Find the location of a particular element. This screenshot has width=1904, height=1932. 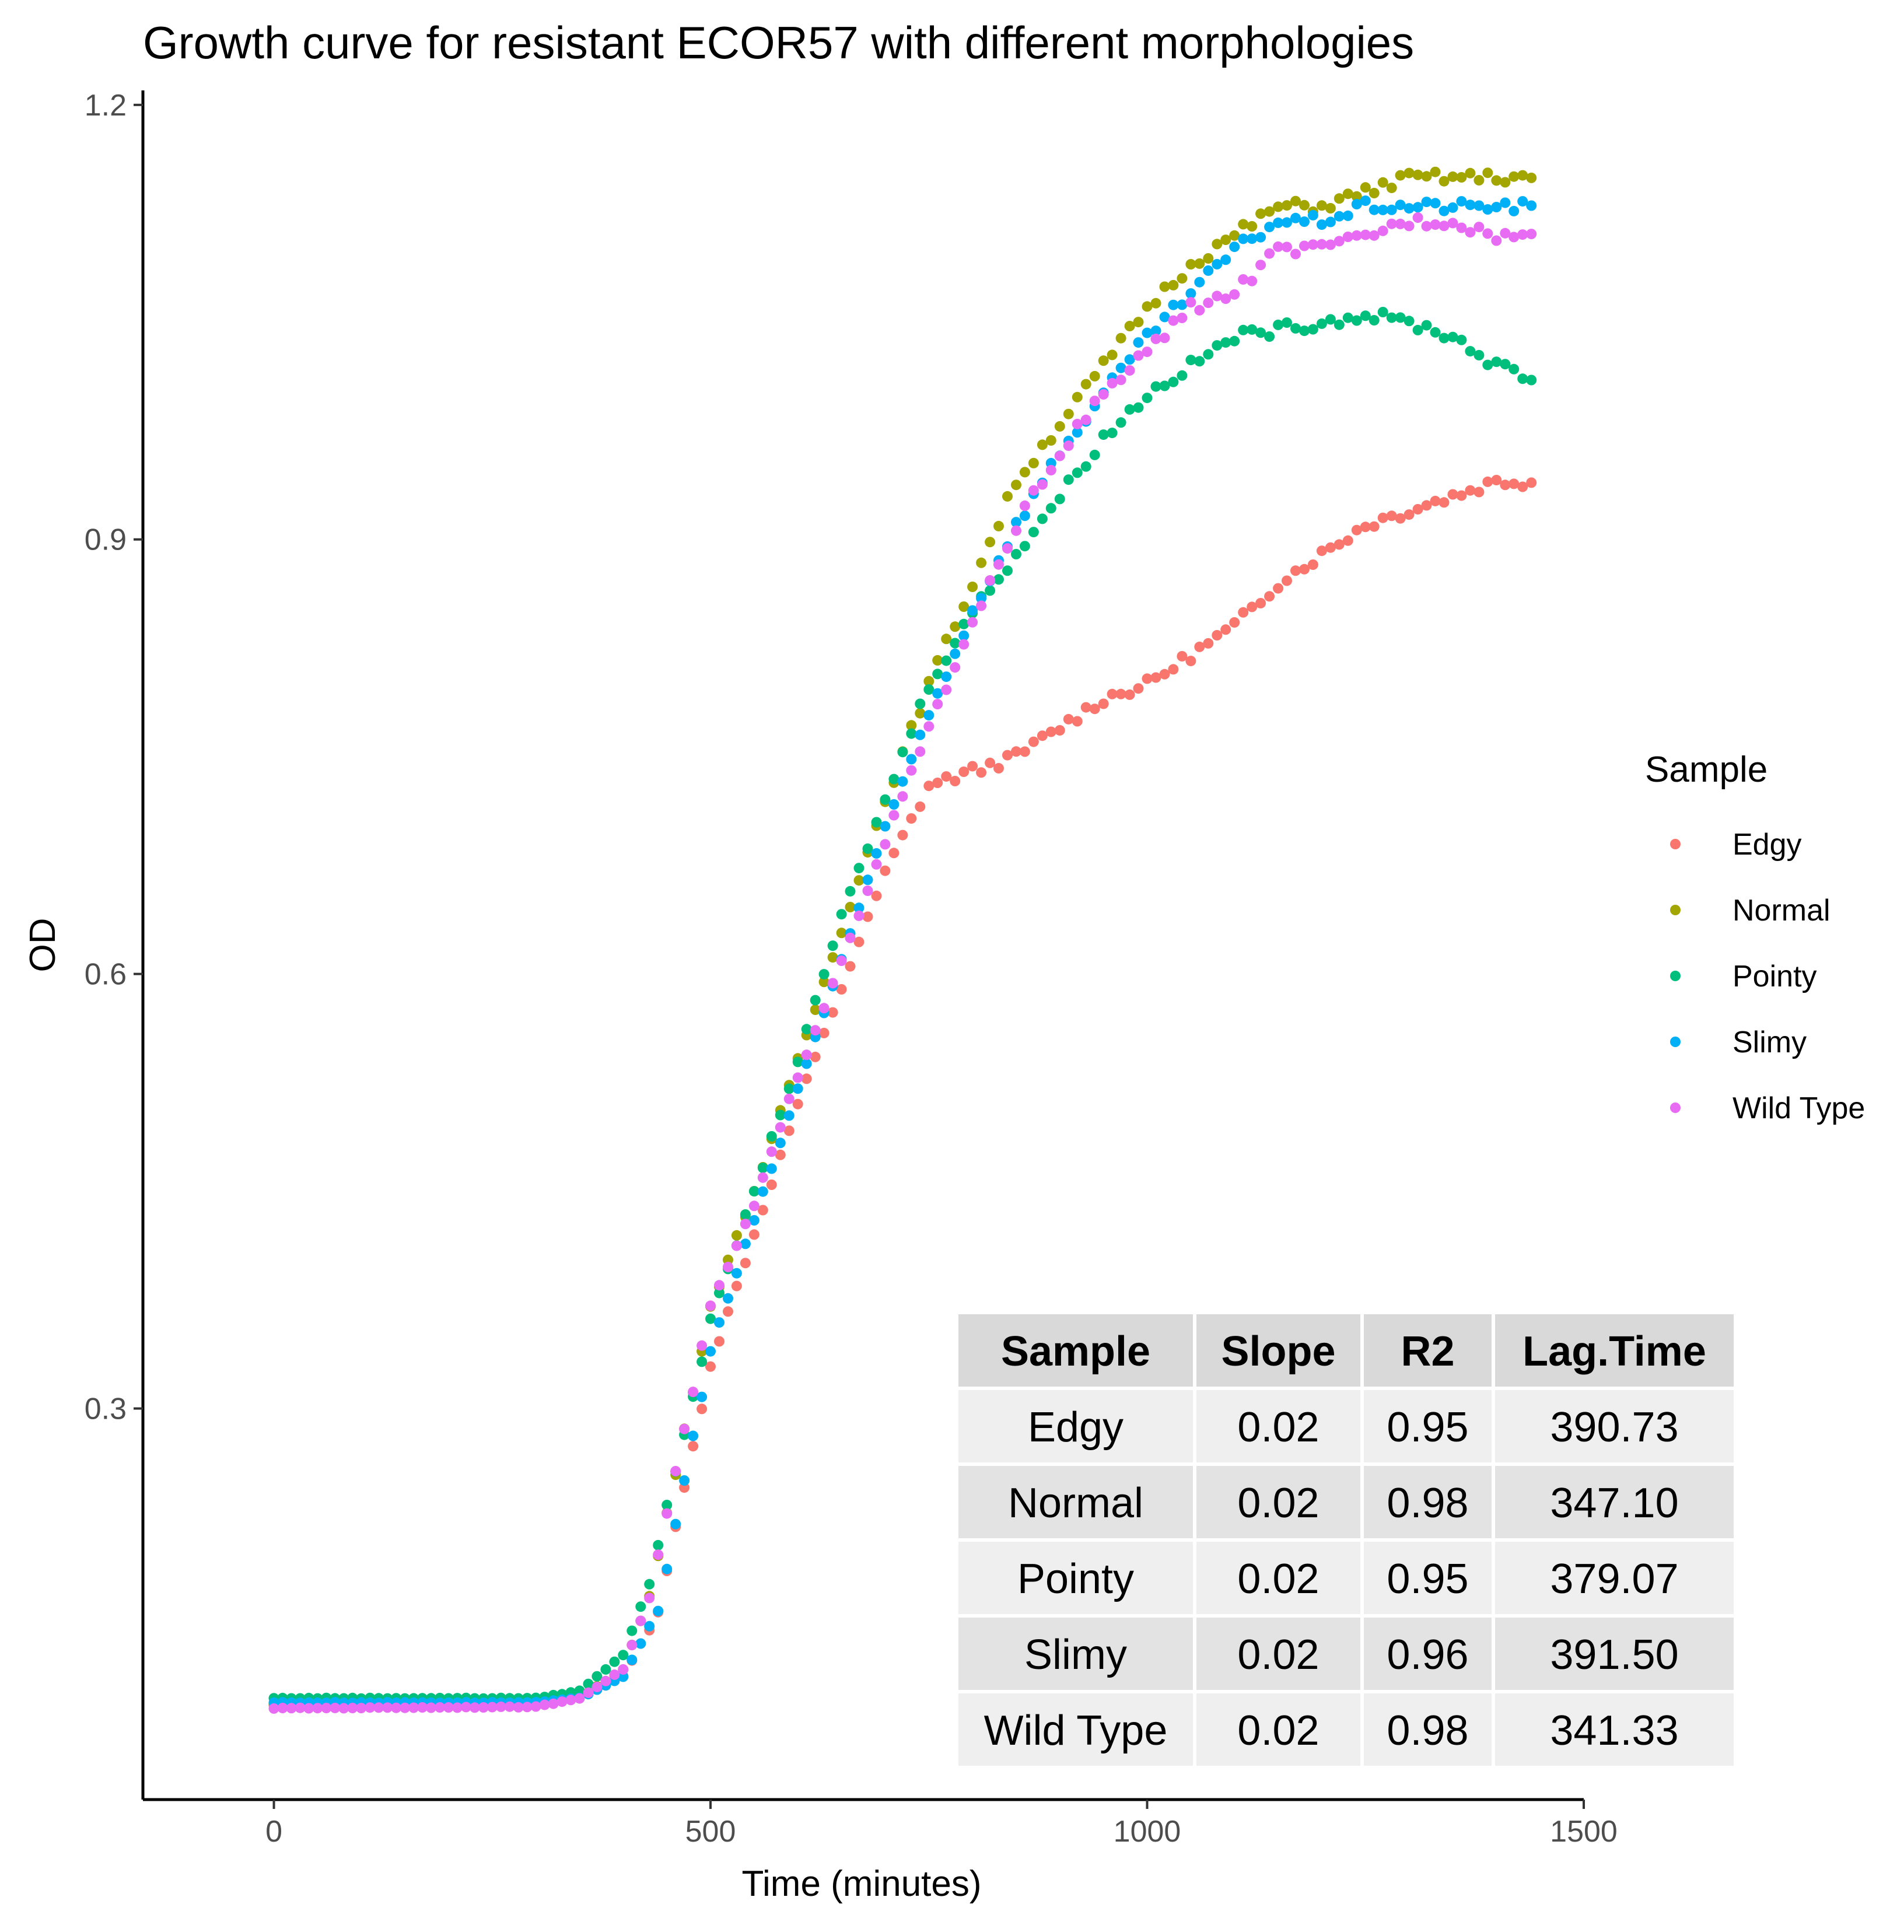

table-cell-text: 391.50 is located at coordinates (1614, 1655).